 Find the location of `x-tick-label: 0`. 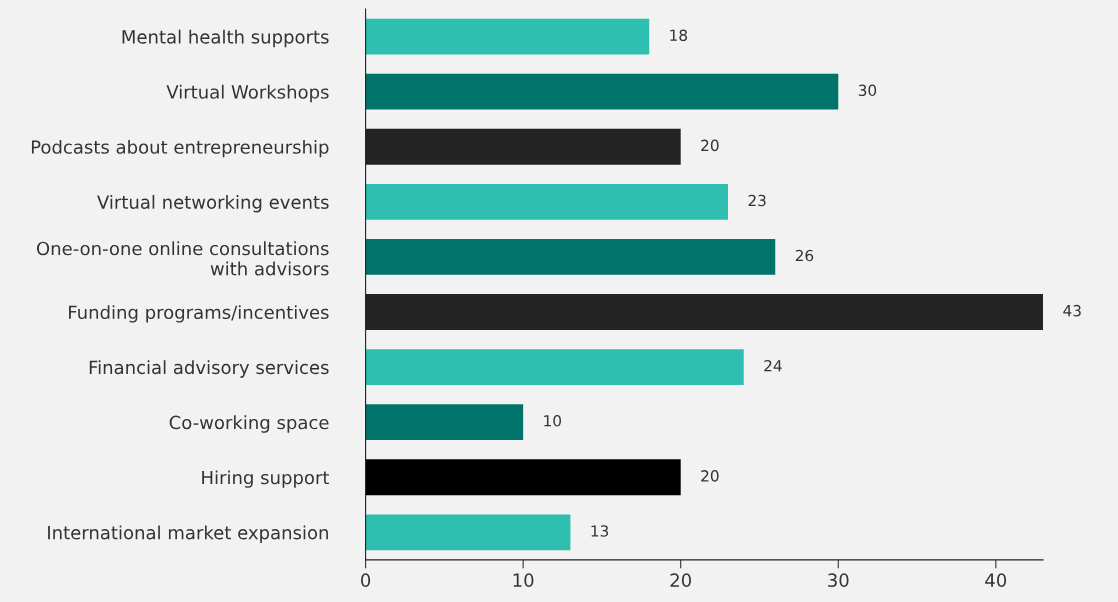

x-tick-label: 0 is located at coordinates (366, 580).